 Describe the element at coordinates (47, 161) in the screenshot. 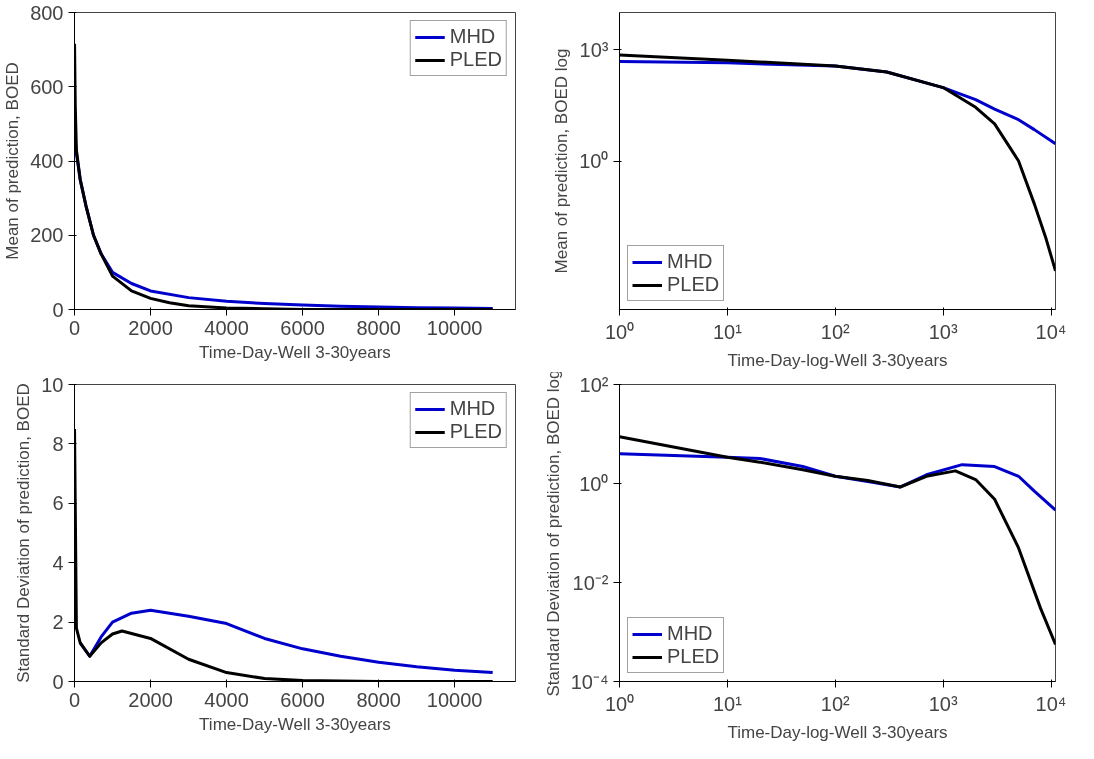

I see `y-tick-label: 400` at that location.